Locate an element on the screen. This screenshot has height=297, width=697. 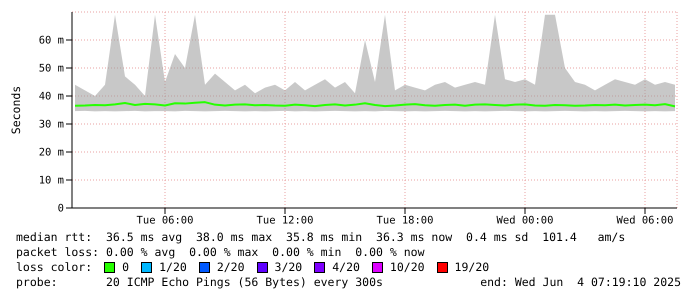
y-tick-label: 60 m is located at coordinates (51, 40).